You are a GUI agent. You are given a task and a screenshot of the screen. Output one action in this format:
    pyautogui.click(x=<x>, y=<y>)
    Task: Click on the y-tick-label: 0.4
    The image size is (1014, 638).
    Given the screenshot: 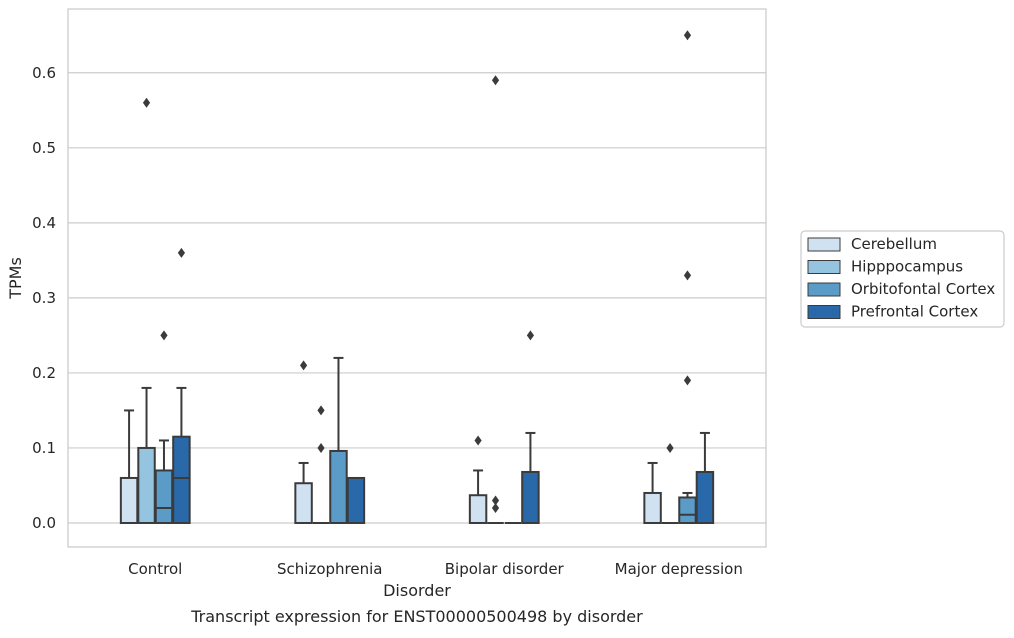 What is the action you would take?
    pyautogui.click(x=44, y=223)
    